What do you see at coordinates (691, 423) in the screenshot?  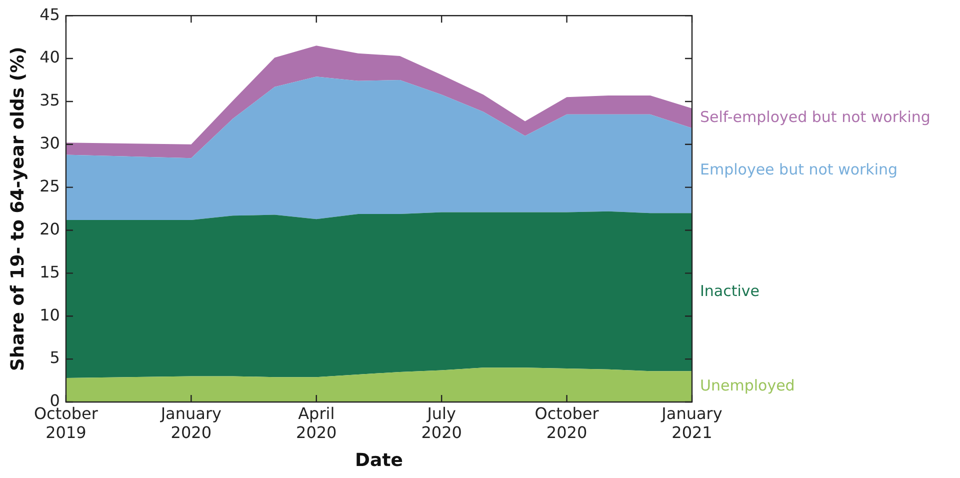 I see `x-tick-label: January 2021` at bounding box center [691, 423].